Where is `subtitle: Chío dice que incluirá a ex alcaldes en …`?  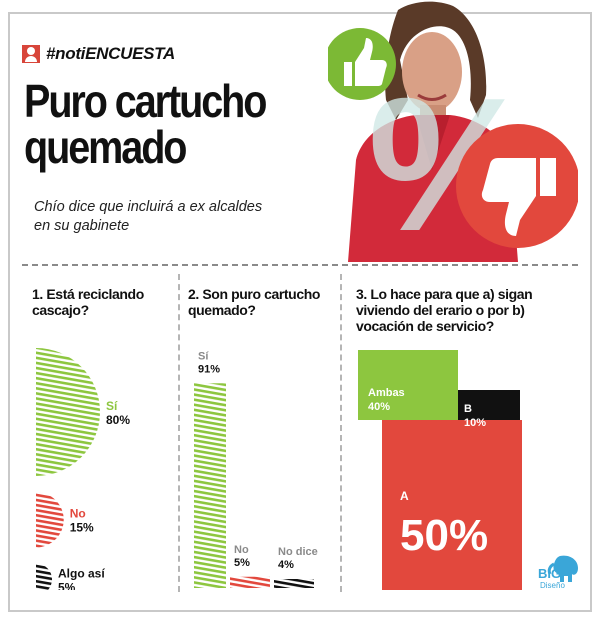
subtitle: Chío dice que incluirá a ex alcaldes en … is located at coordinates (148, 216).